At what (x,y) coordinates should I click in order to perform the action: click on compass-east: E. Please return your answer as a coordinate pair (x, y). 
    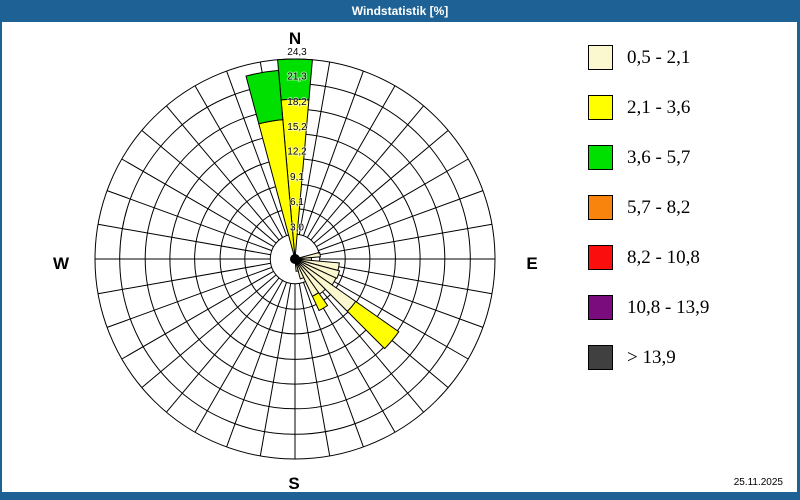
    Looking at the image, I should click on (531, 263).